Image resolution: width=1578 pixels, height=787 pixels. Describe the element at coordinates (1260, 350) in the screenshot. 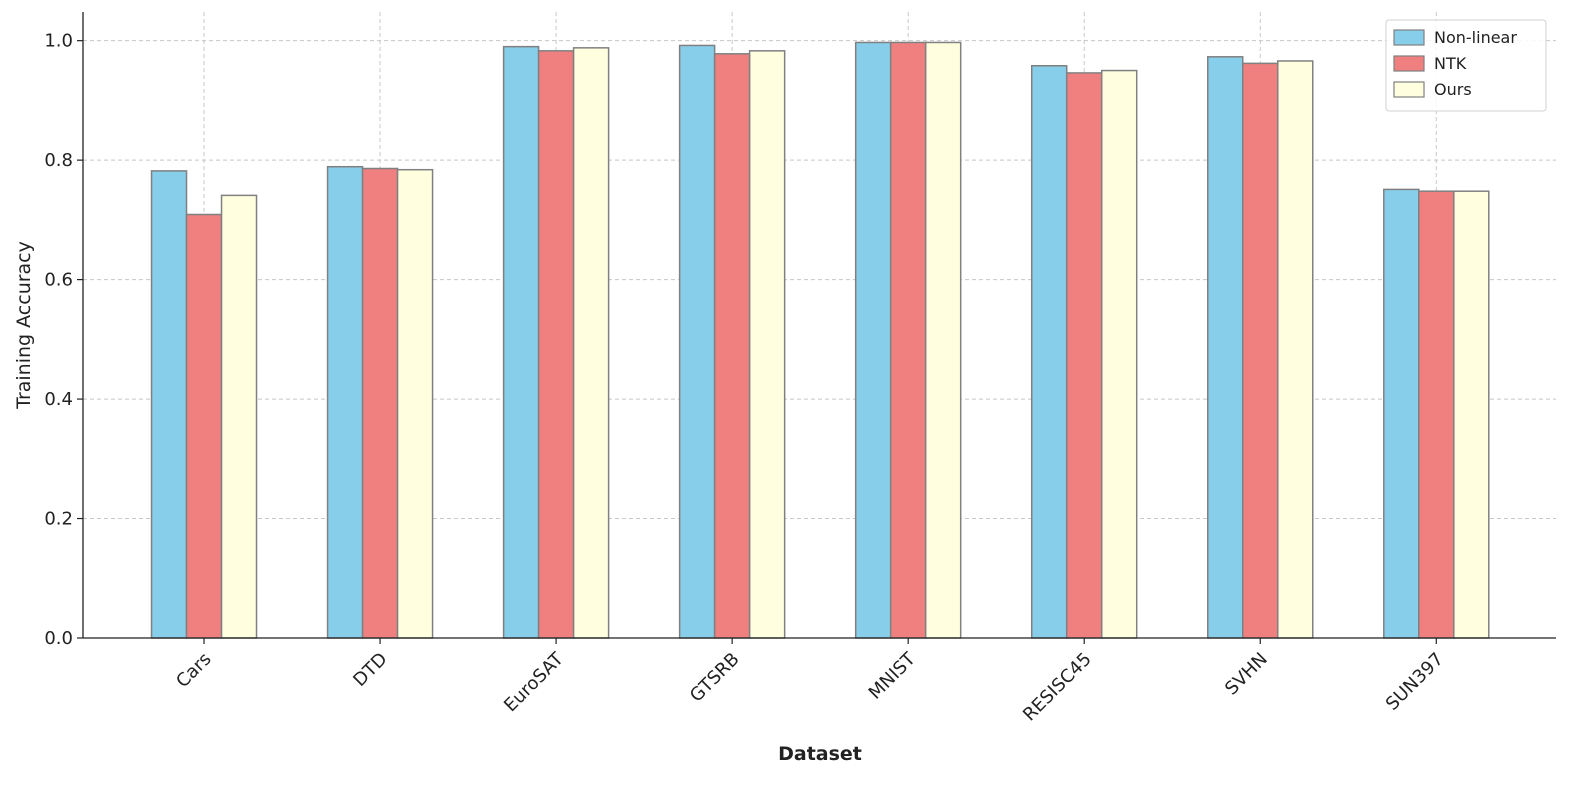

I see `bar-ntk-svhn` at that location.